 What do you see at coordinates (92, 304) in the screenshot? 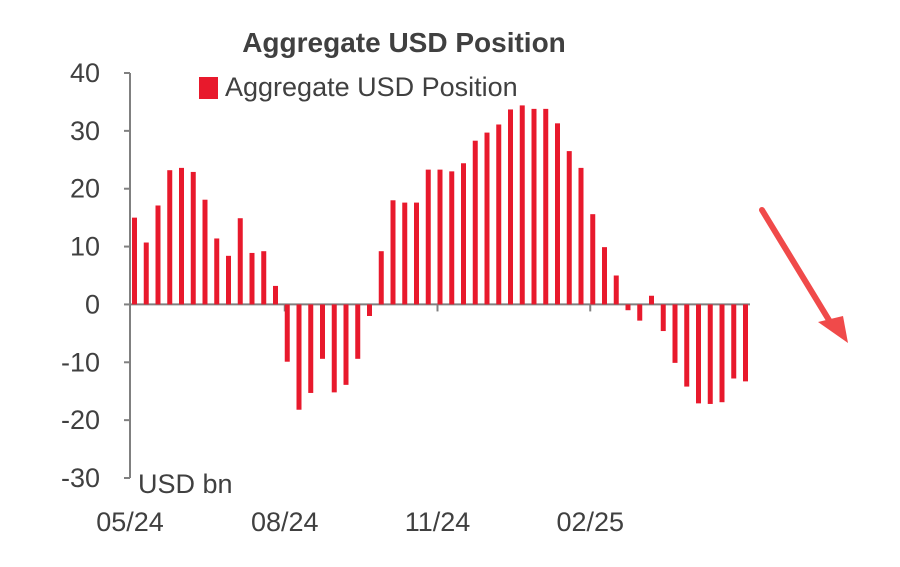
I see `y-tick-label: 0` at bounding box center [92, 304].